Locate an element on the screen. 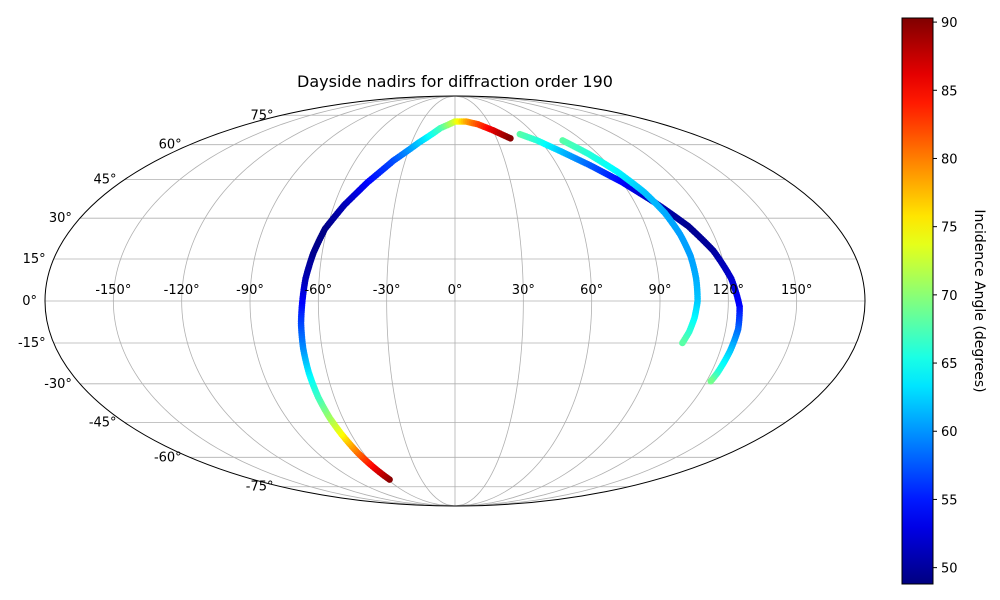 The width and height of the screenshot is (1000, 600). y-tick-label: 60° is located at coordinates (170, 145).